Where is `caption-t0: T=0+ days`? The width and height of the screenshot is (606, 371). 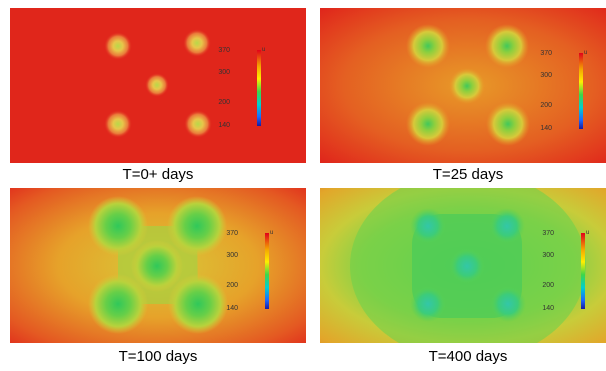
caption-t0: T=0+ days is located at coordinates (158, 174).